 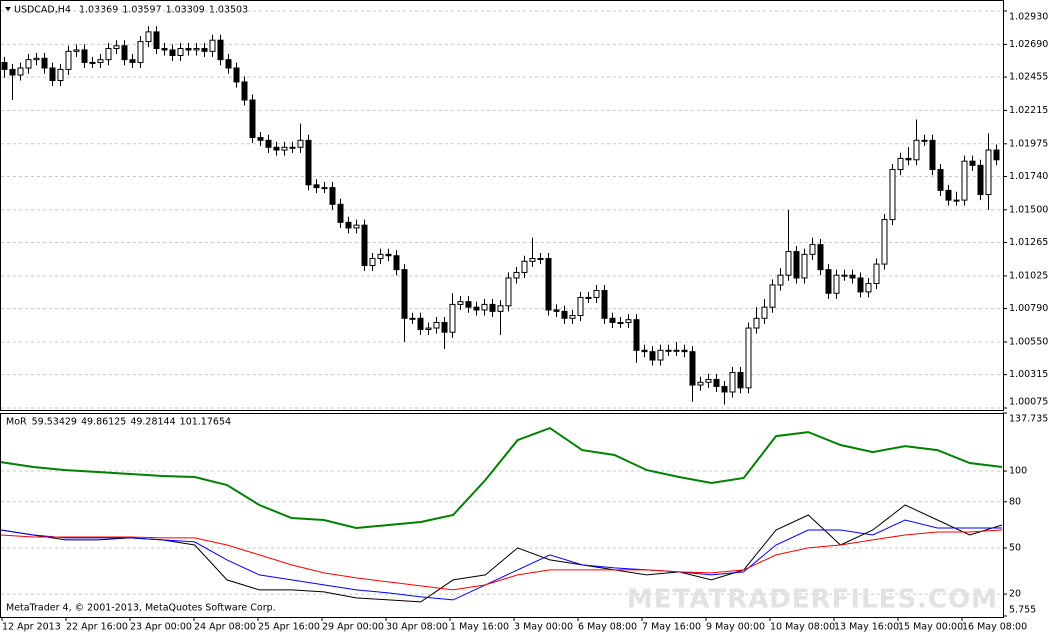 What do you see at coordinates (1015, 501) in the screenshot?
I see `y-tick-label: 80` at bounding box center [1015, 501].